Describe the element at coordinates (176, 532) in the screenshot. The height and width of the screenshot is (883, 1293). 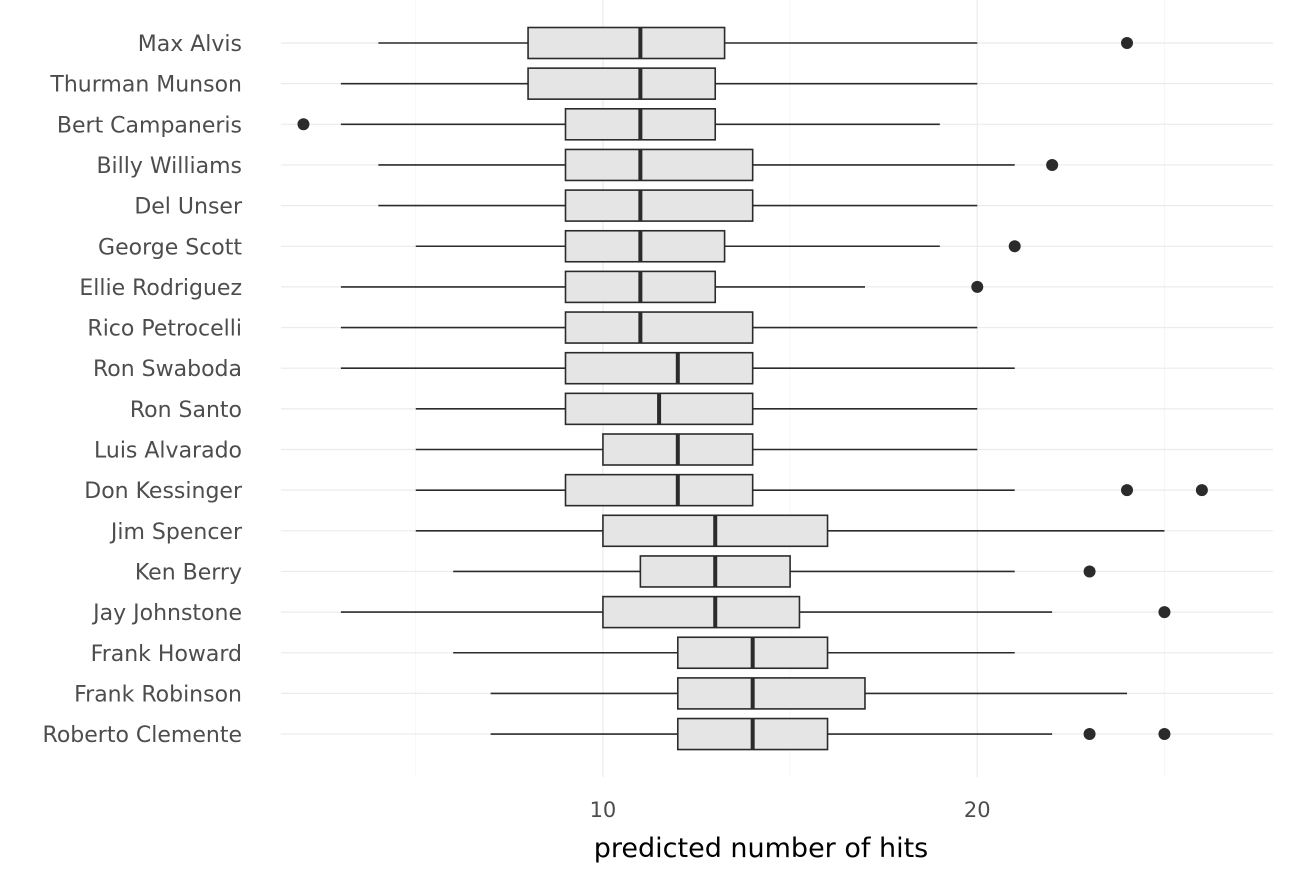
I see `category-label: Jim Spencer` at that location.